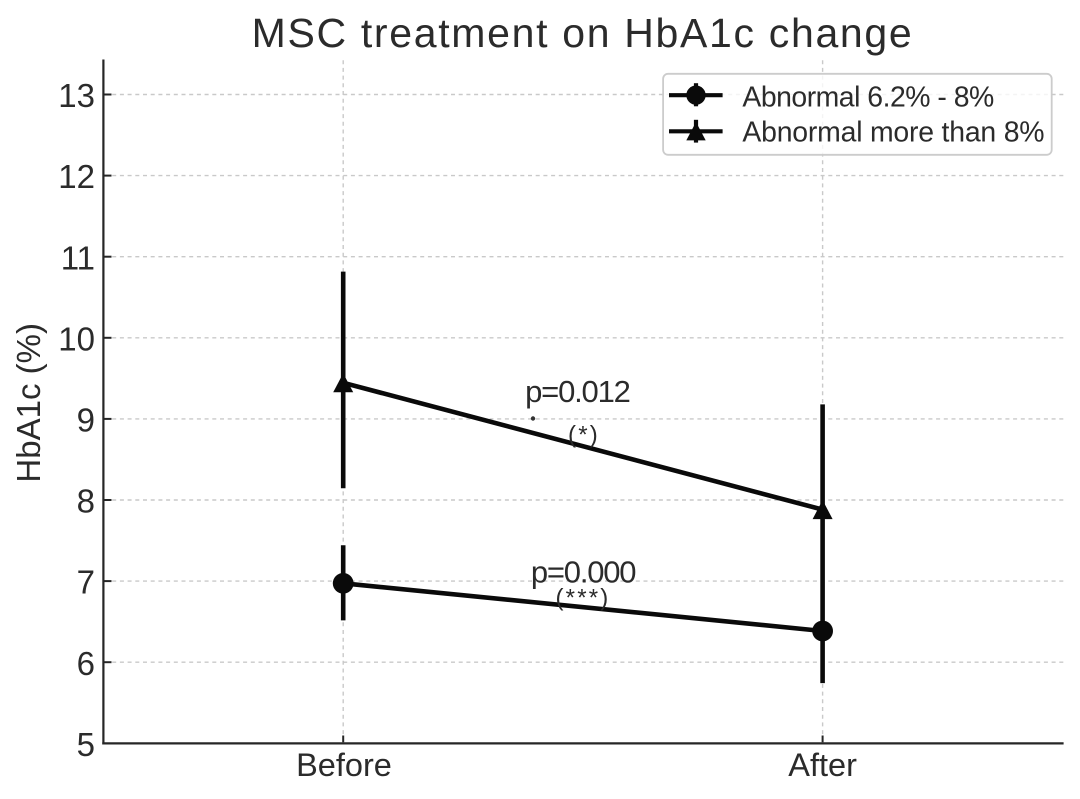 Image resolution: width=1080 pixels, height=799 pixels. I want to click on svg-text: Abnormal 6.2% - 8%, so click(868, 97).